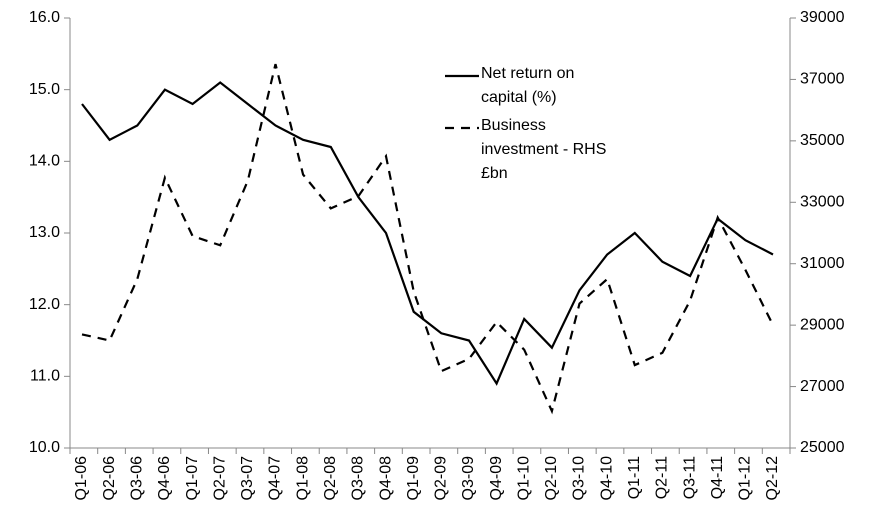 The image size is (879, 526). I want to click on x-tick-label: Q2-10, so click(551, 478).